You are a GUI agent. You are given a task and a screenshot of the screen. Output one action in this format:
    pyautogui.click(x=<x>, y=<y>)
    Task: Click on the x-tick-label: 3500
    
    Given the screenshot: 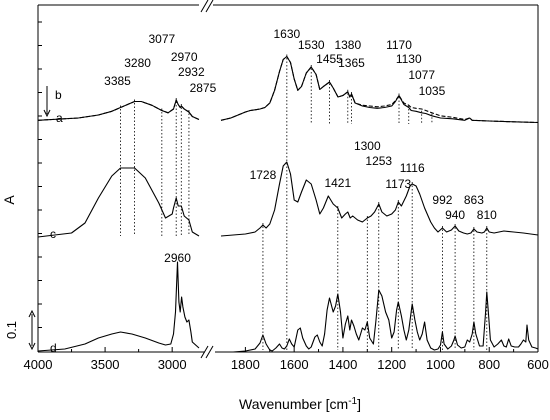 What is the action you would take?
    pyautogui.click(x=105, y=364)
    